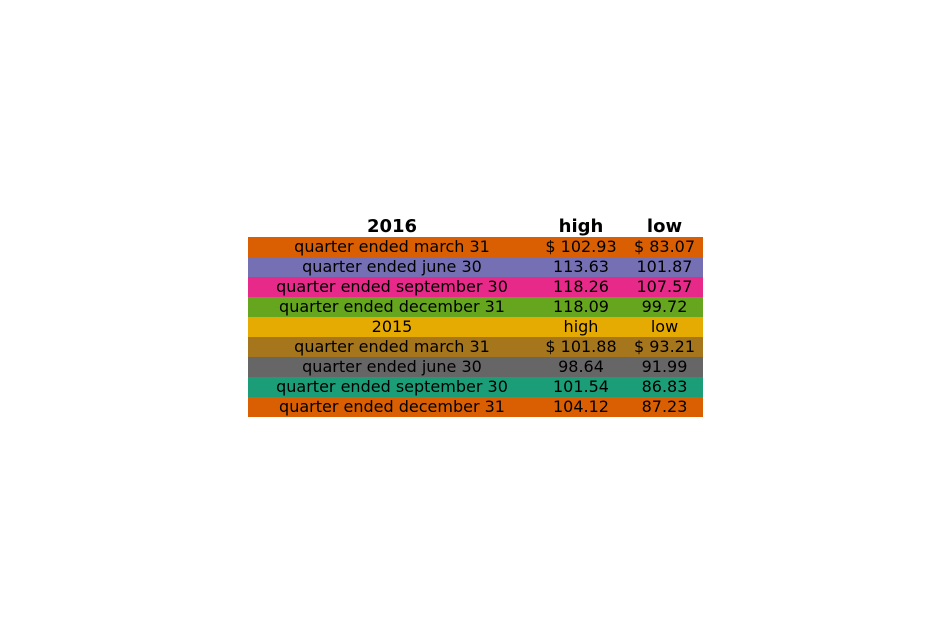 Image resolution: width=950 pixels, height=636 pixels. I want to click on cell-low: $ 93.21, so click(664, 346).